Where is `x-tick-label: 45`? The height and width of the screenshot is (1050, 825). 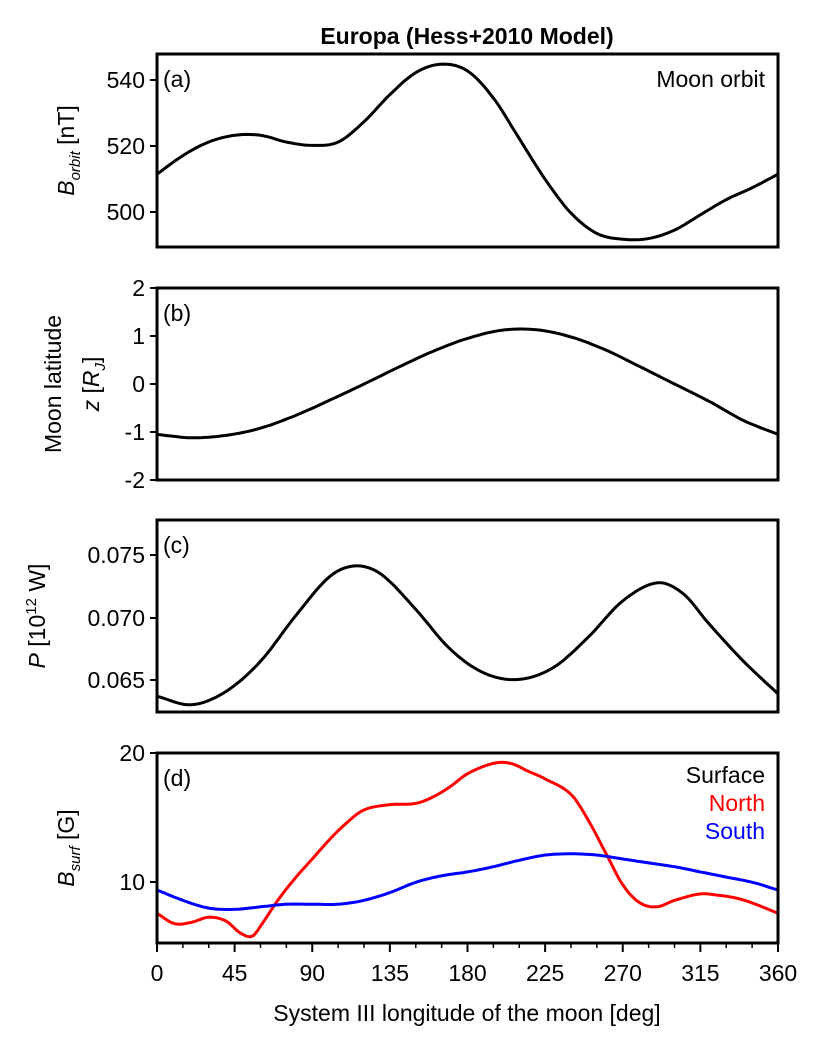
x-tick-label: 45 is located at coordinates (235, 973).